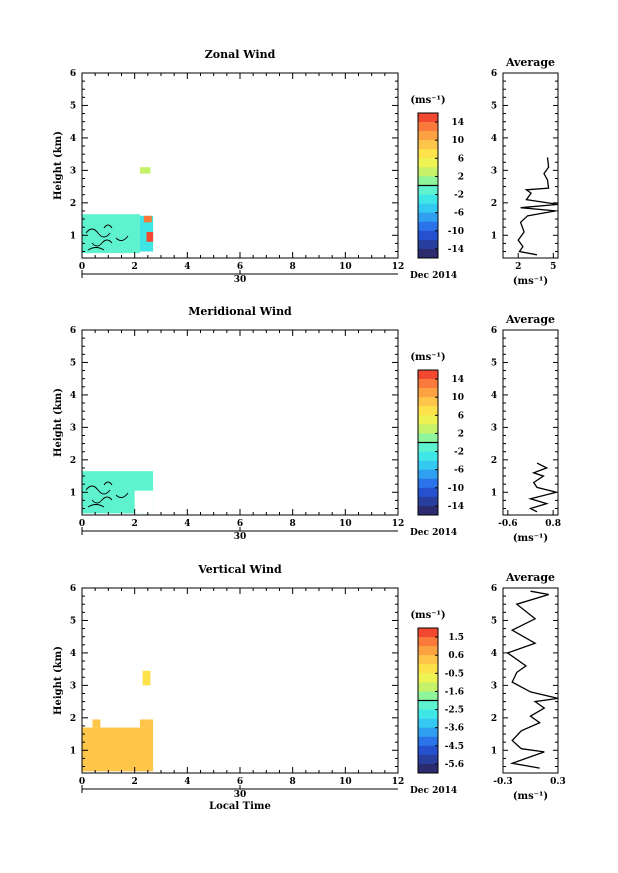 The width and height of the screenshot is (618, 873). Describe the element at coordinates (293, 524) in the screenshot. I see `x-tick-label: 8` at that location.